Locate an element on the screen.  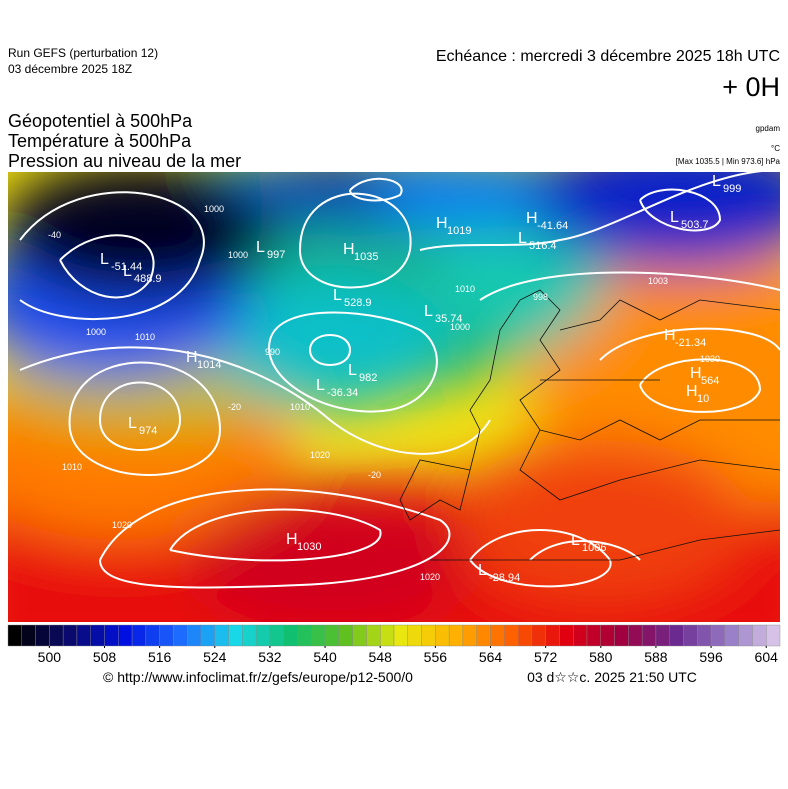
pressure-center-value: 528.9 is located at coordinates (358, 303).